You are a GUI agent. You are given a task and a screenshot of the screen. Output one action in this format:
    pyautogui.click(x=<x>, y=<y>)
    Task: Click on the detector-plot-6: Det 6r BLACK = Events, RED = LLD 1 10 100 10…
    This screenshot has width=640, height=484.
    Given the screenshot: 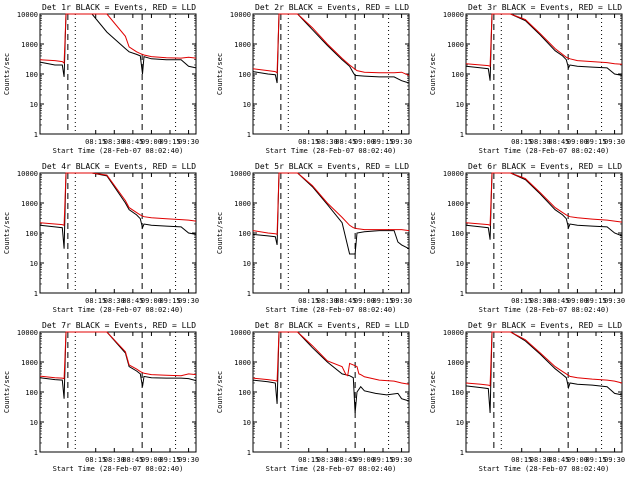 What is the action you would take?
    pyautogui.click(x=527, y=238)
    